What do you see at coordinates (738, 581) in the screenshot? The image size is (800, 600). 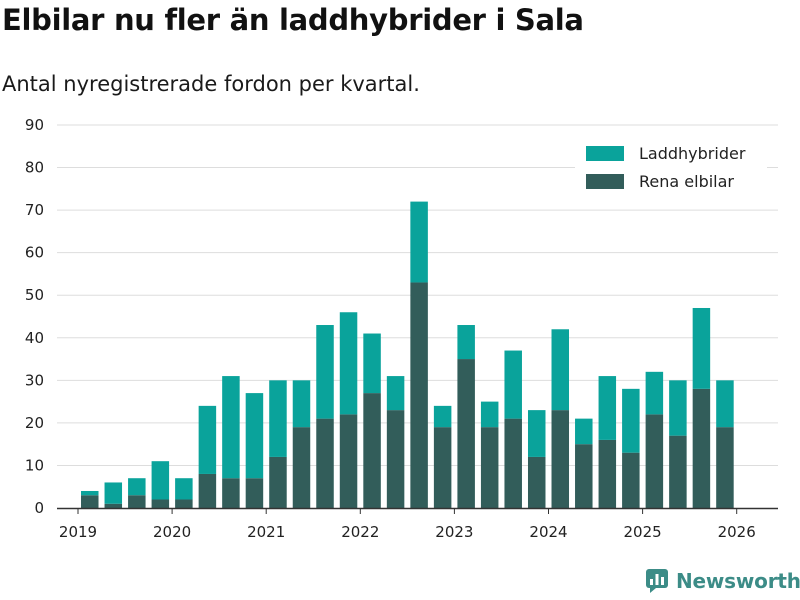 I see `newsworthy-logo-text: Newsworthy` at bounding box center [738, 581].